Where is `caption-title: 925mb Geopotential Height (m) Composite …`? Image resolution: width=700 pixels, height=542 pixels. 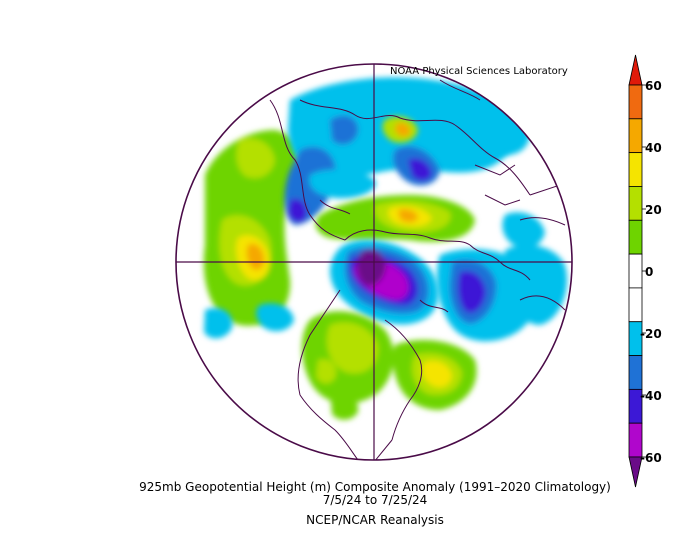 caption-title: 925mb Geopotential Height (m) Composite … is located at coordinates (375, 487).